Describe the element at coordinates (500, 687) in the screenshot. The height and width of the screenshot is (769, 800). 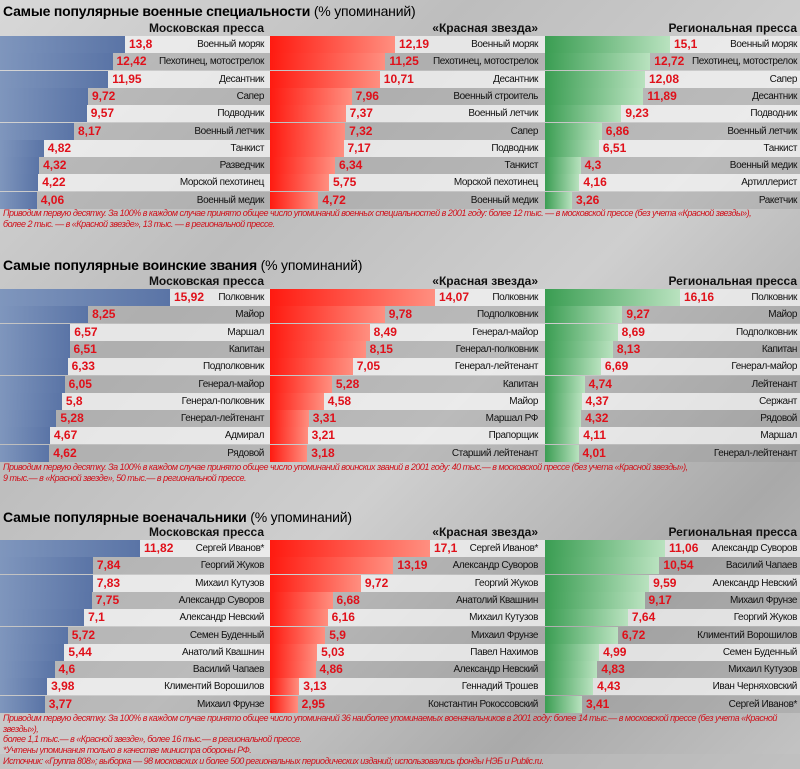
I see `category-label: Геннадий Трошев` at that location.